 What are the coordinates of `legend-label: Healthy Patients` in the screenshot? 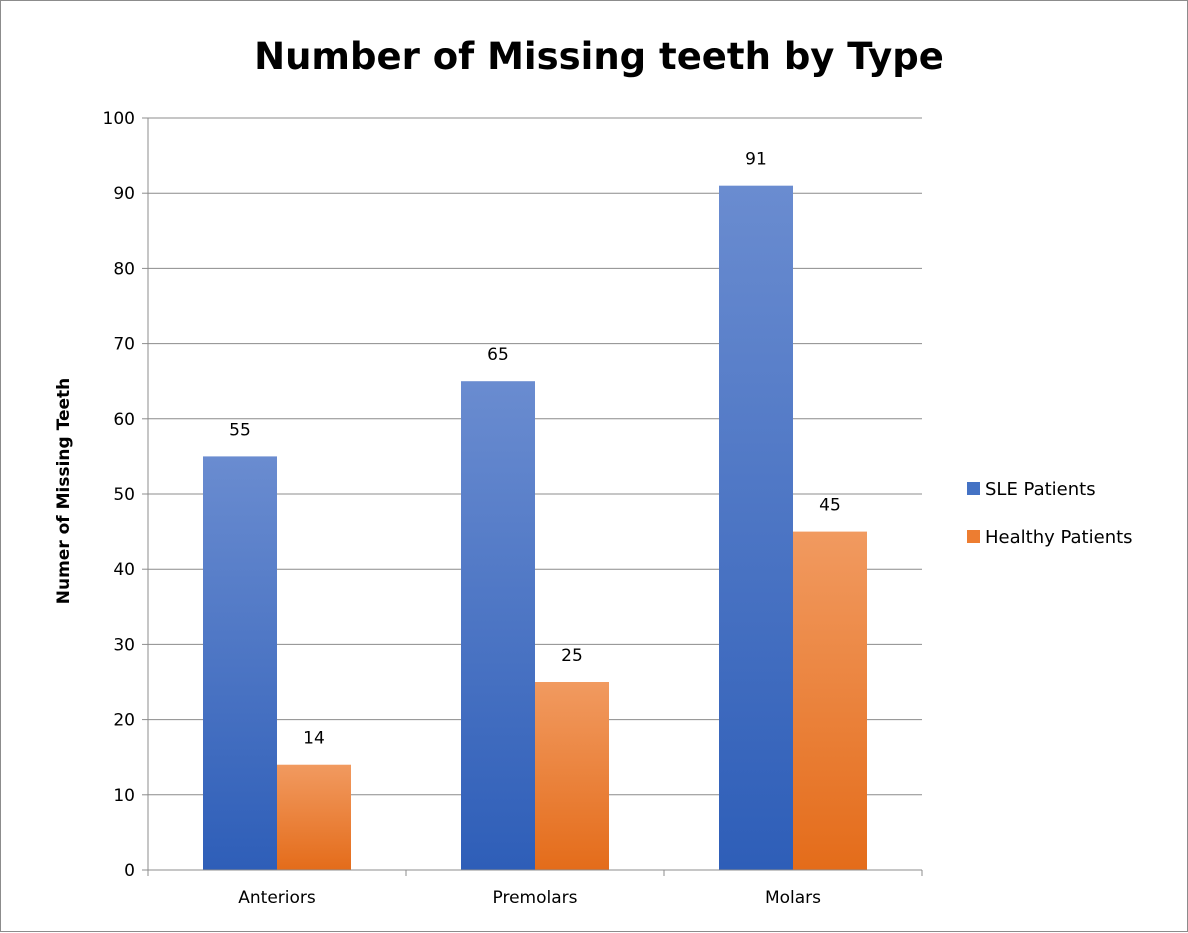 It's located at (1059, 537).